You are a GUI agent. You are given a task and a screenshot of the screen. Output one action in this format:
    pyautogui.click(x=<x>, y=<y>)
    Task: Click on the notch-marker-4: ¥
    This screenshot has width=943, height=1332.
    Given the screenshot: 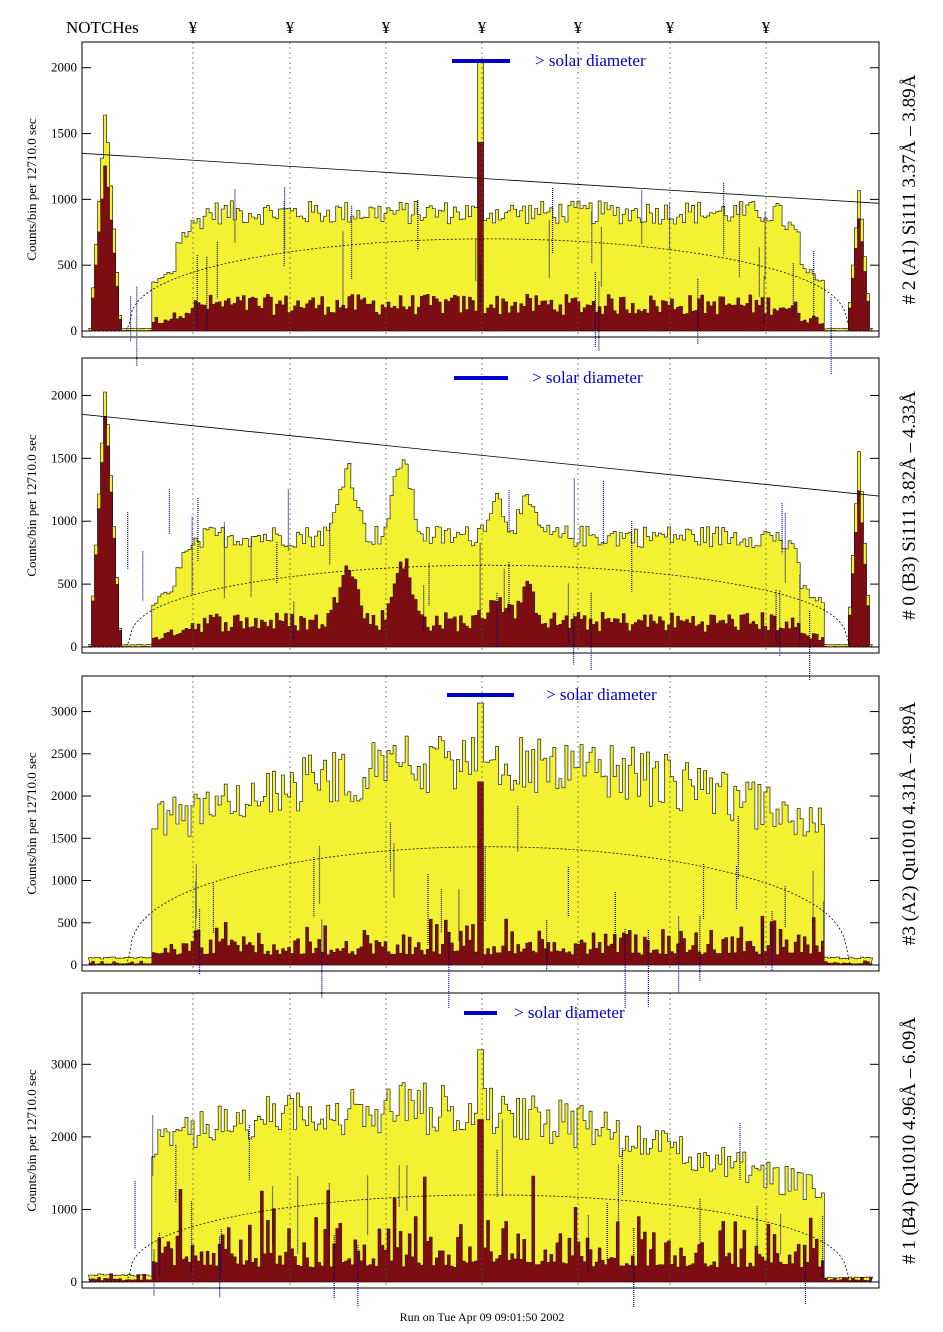 What is the action you would take?
    pyautogui.click(x=482, y=27)
    